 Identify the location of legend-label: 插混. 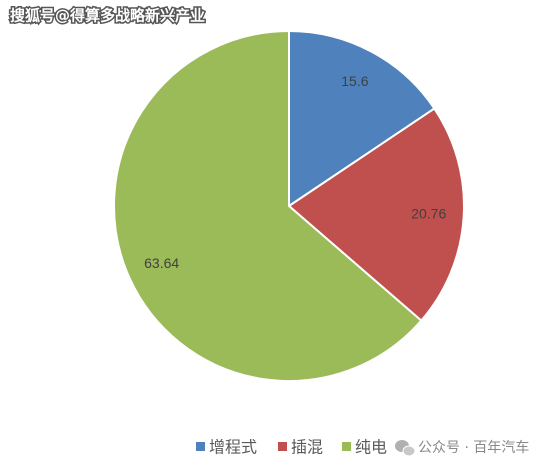
(307, 447).